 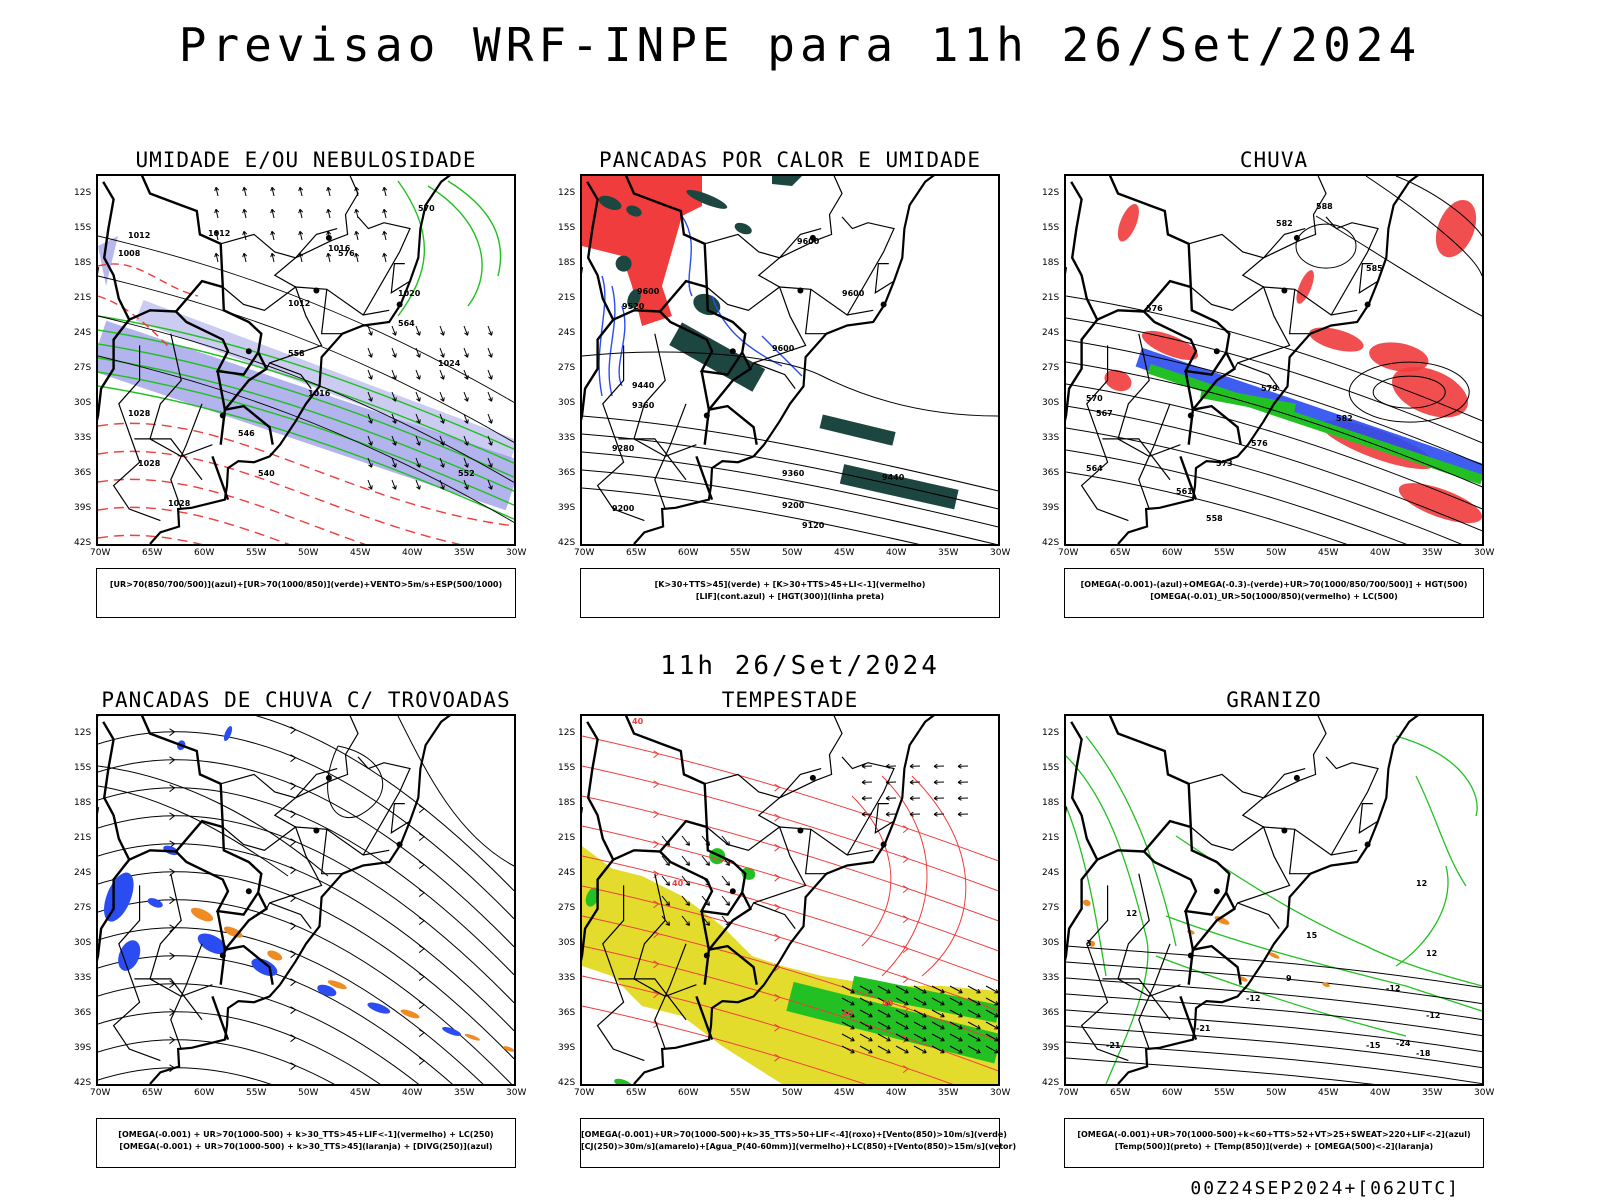 What do you see at coordinates (956, 1037) in the screenshot?
I see `wind-vector-strong` at bounding box center [956, 1037].